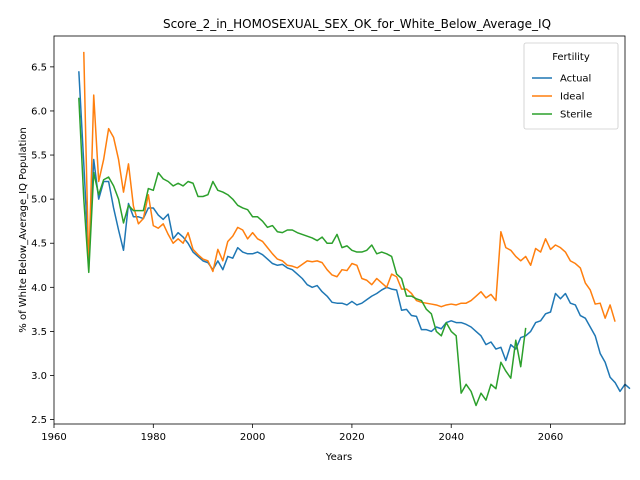 The width and height of the screenshot is (640, 480). I want to click on y-tick-label: 3.0, so click(39, 376).